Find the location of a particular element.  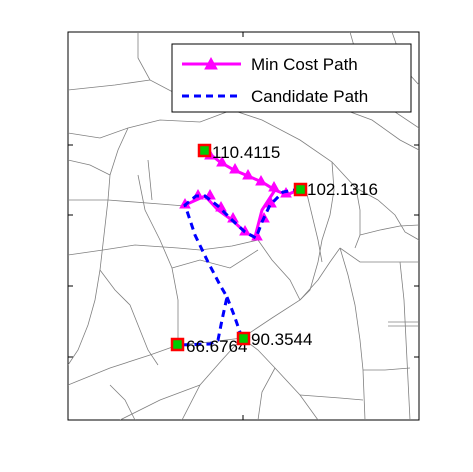

legend: Min Cost Path Candidate Path is located at coordinates (291, 78).